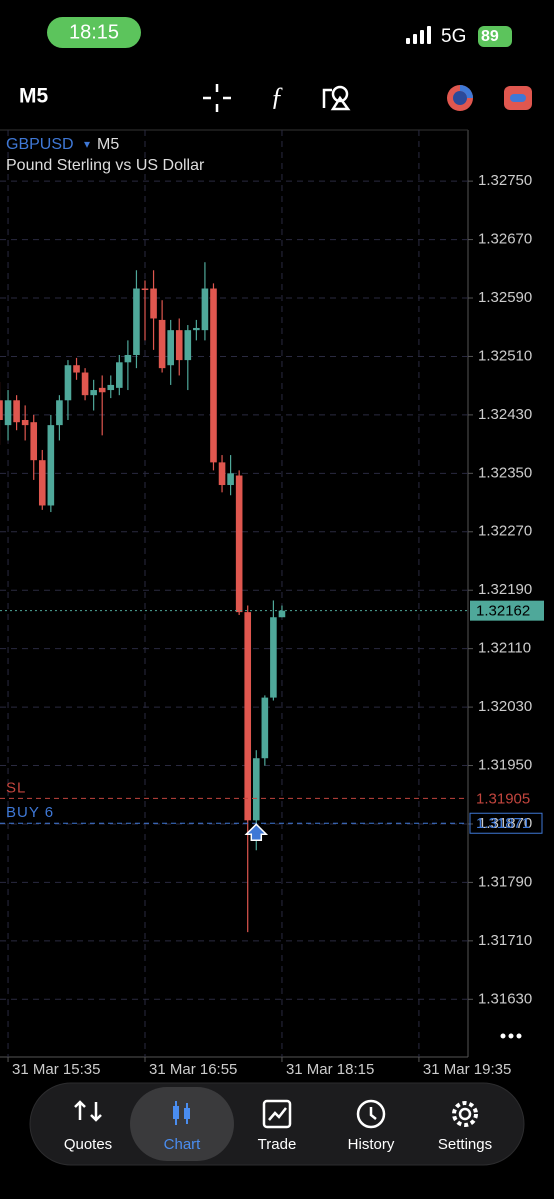 The width and height of the screenshot is (554, 1199). I want to click on indicators-icon: ƒ, so click(277, 96).